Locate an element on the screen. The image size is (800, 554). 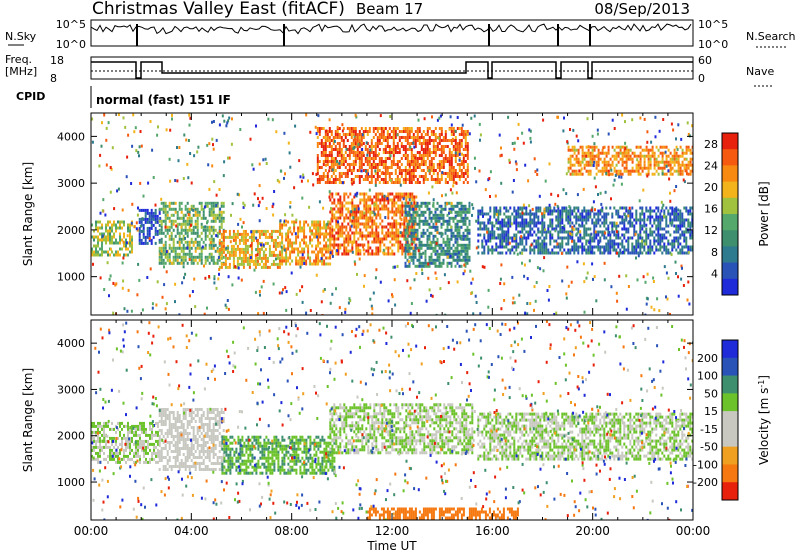
time-axis-label: Time UT is located at coordinates (391, 546).